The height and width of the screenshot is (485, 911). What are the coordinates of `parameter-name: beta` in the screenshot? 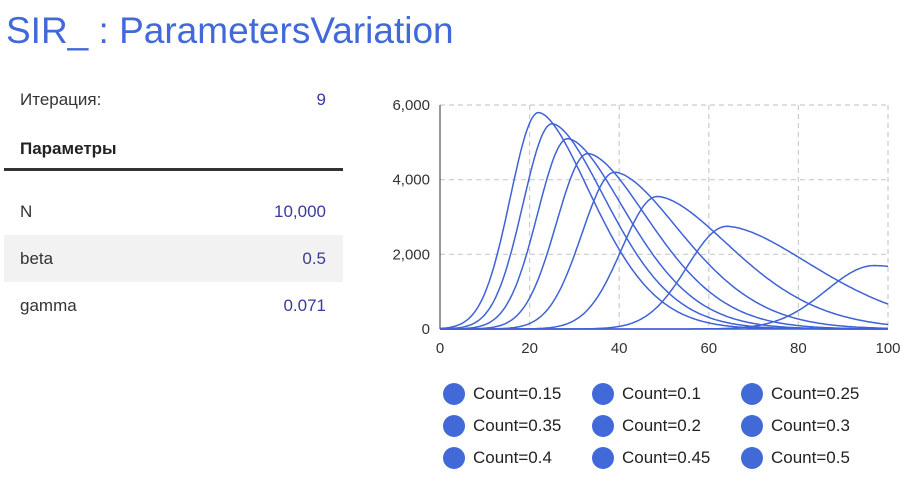 It's located at (37, 258).